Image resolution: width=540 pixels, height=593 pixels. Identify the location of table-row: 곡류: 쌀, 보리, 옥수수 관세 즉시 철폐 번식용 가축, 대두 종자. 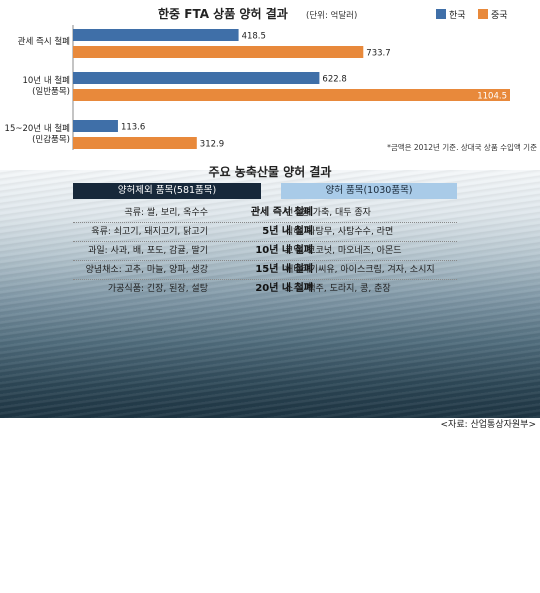
(265, 213).